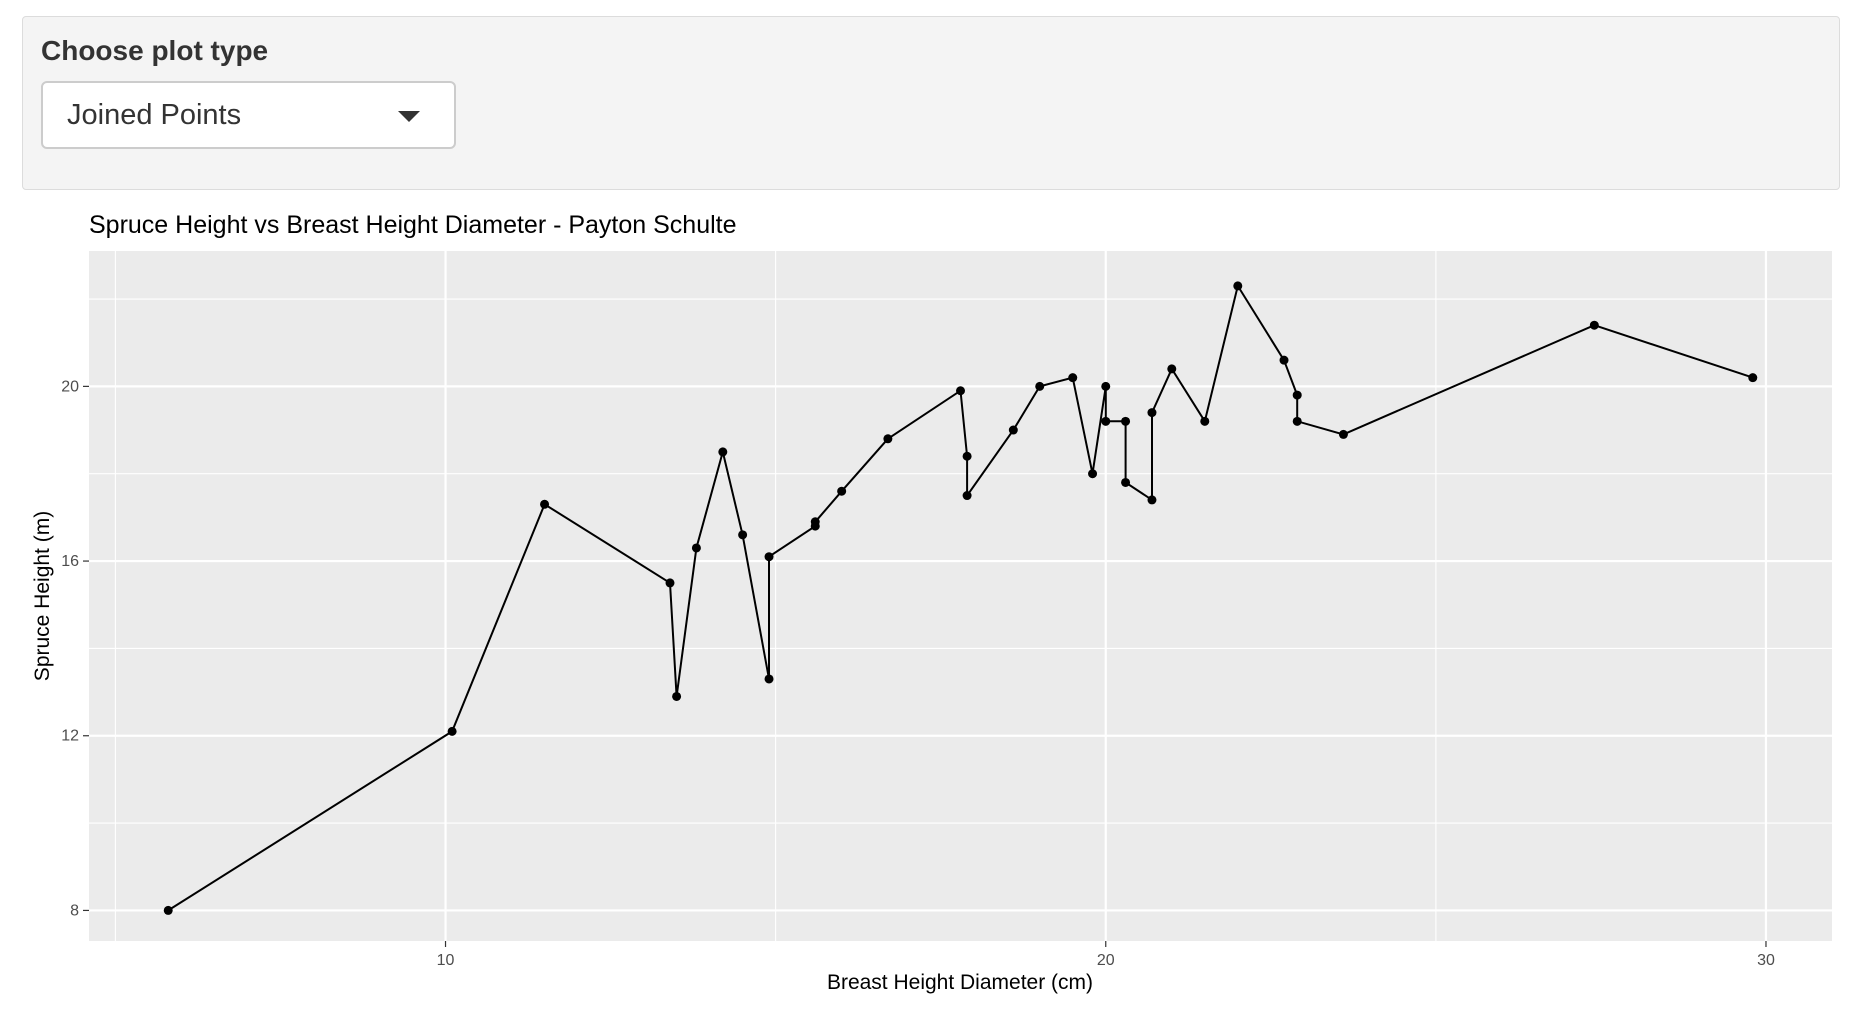  What do you see at coordinates (446, 960) in the screenshot?
I see `x-tick-label: 10` at bounding box center [446, 960].